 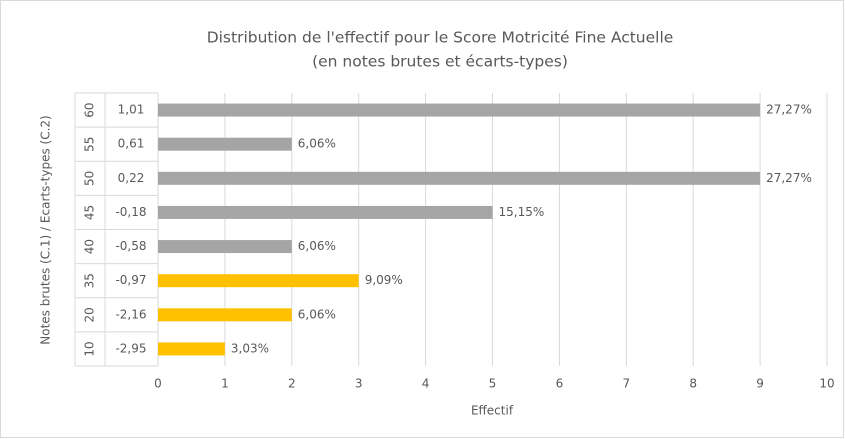 What do you see at coordinates (522, 212) in the screenshot?
I see `value-label: 15,15%` at bounding box center [522, 212].